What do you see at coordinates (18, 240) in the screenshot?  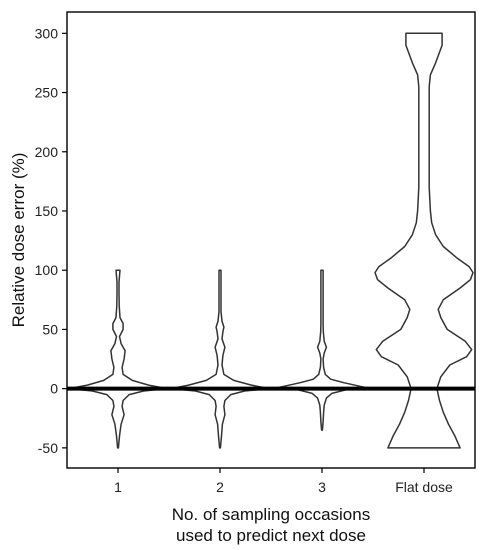 I see `y-axis-title: Relative dose error (%)` at bounding box center [18, 240].